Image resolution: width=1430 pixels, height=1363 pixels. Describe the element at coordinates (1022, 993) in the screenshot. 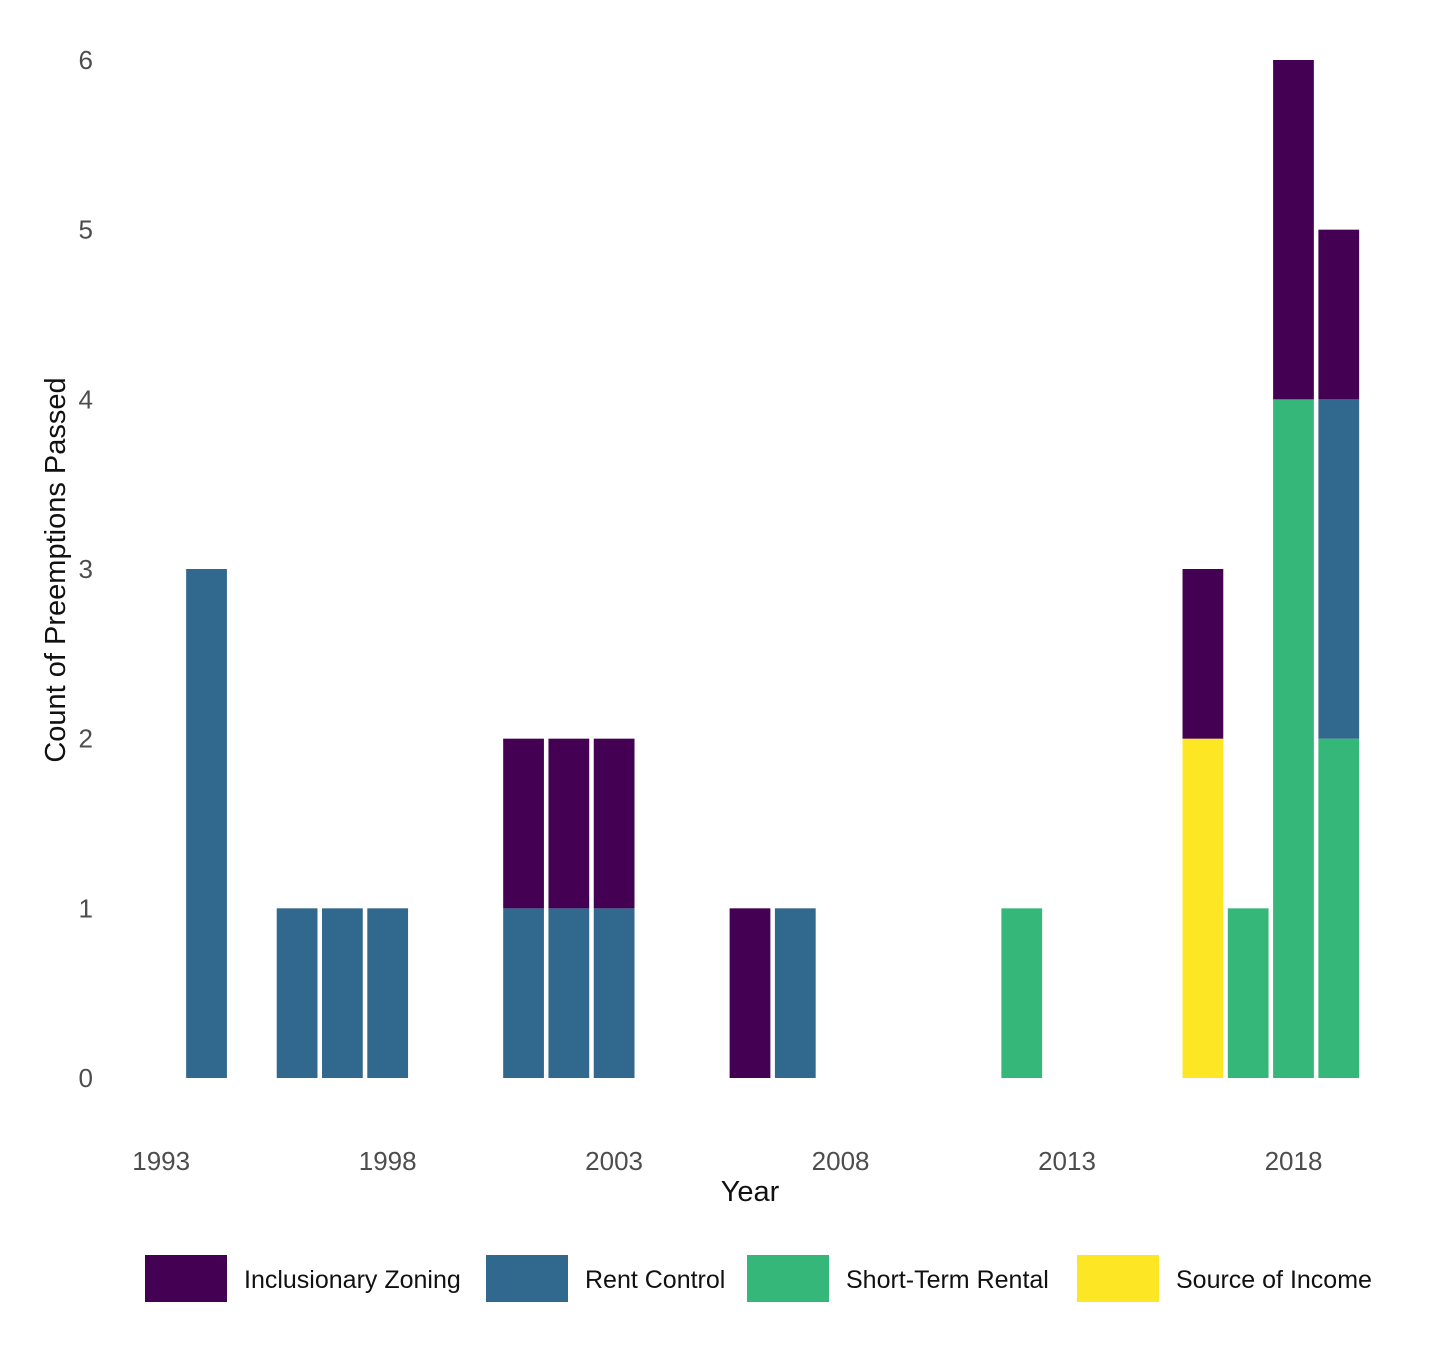

I see `bar-2012-short-term-rental` at that location.